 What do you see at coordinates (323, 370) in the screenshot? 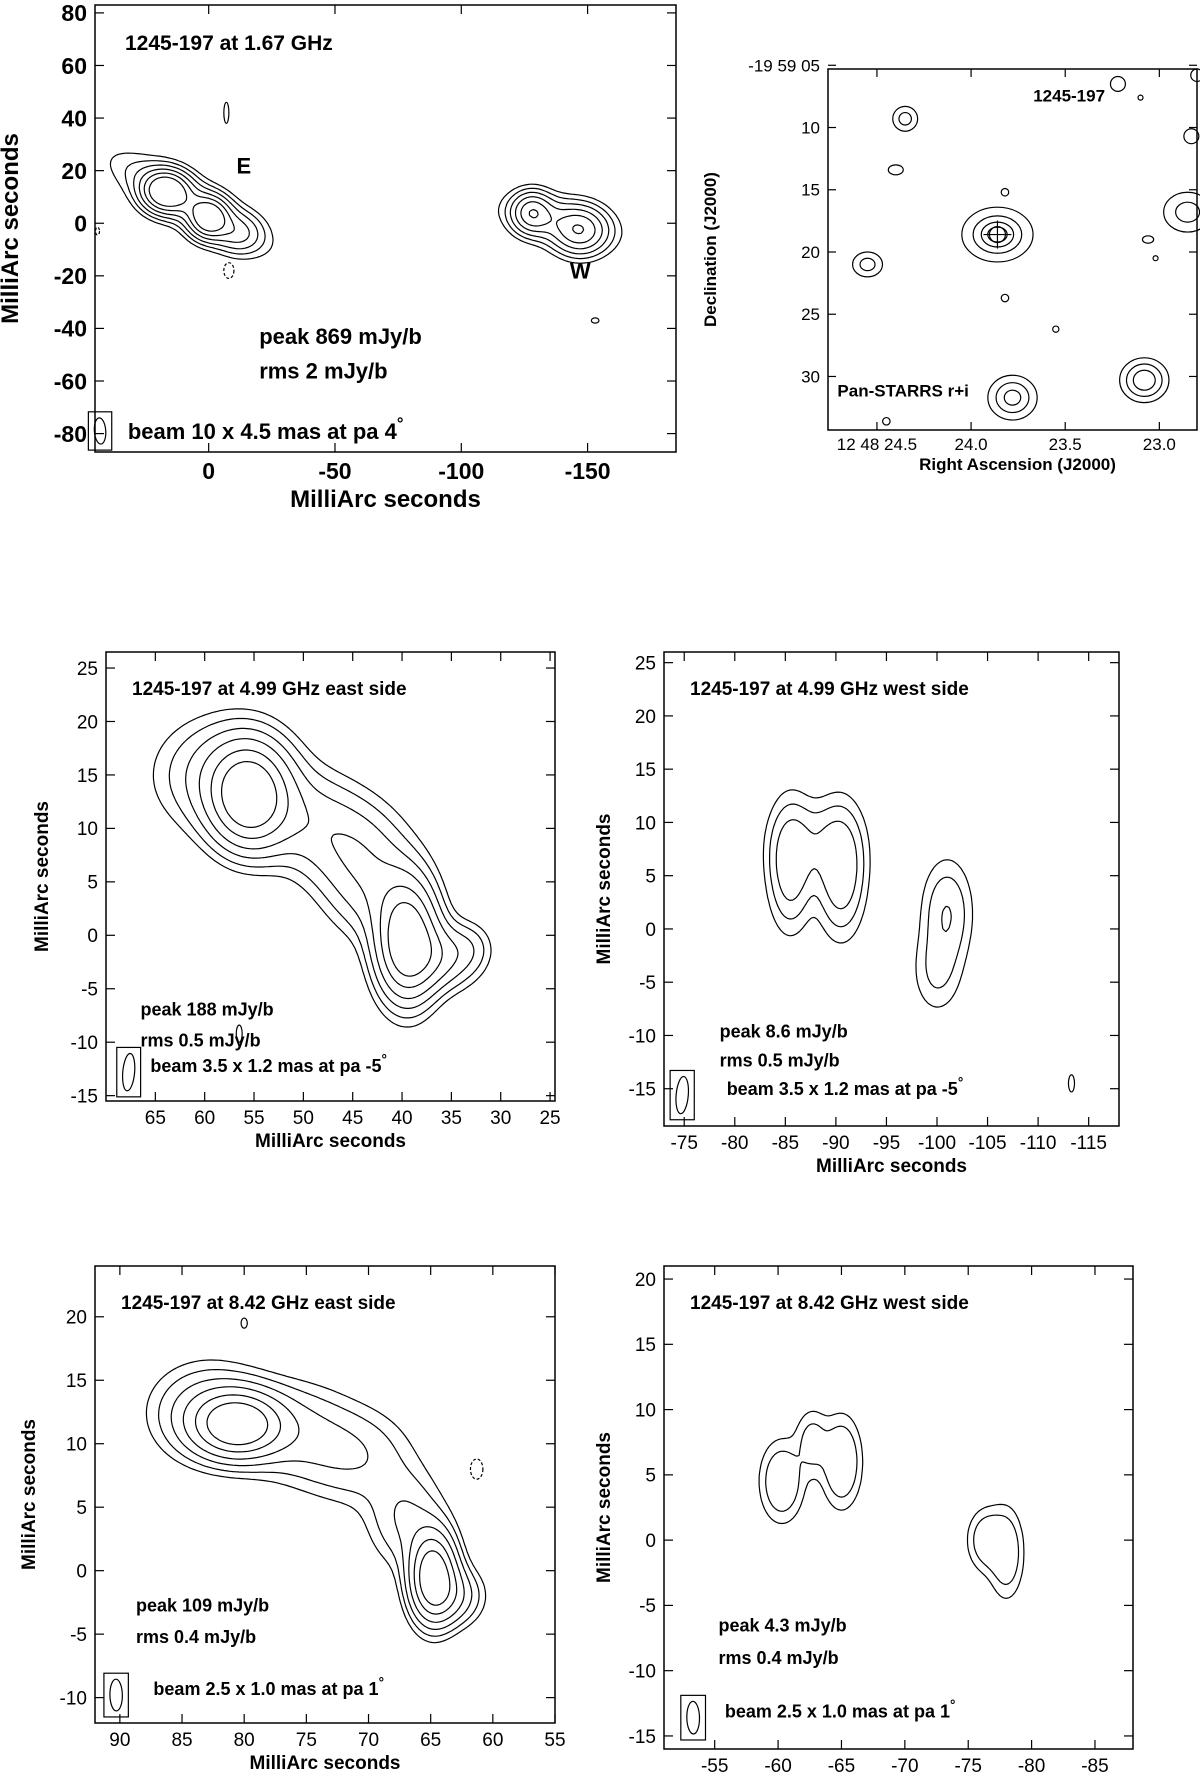
I see `flux-label: rms 2 mJy/b` at bounding box center [323, 370].